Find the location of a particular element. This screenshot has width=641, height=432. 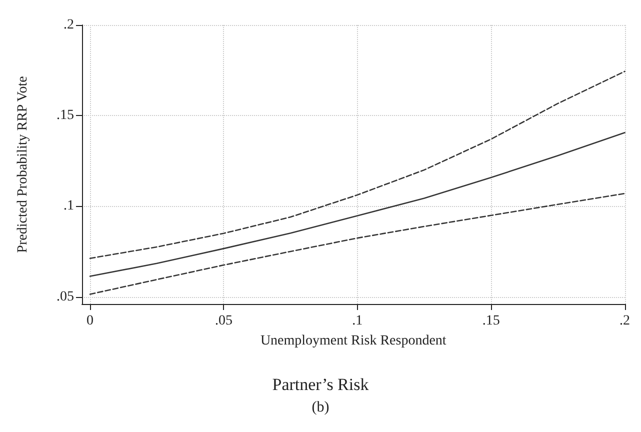

y-tick-label: .15 is located at coordinates (65, 116).